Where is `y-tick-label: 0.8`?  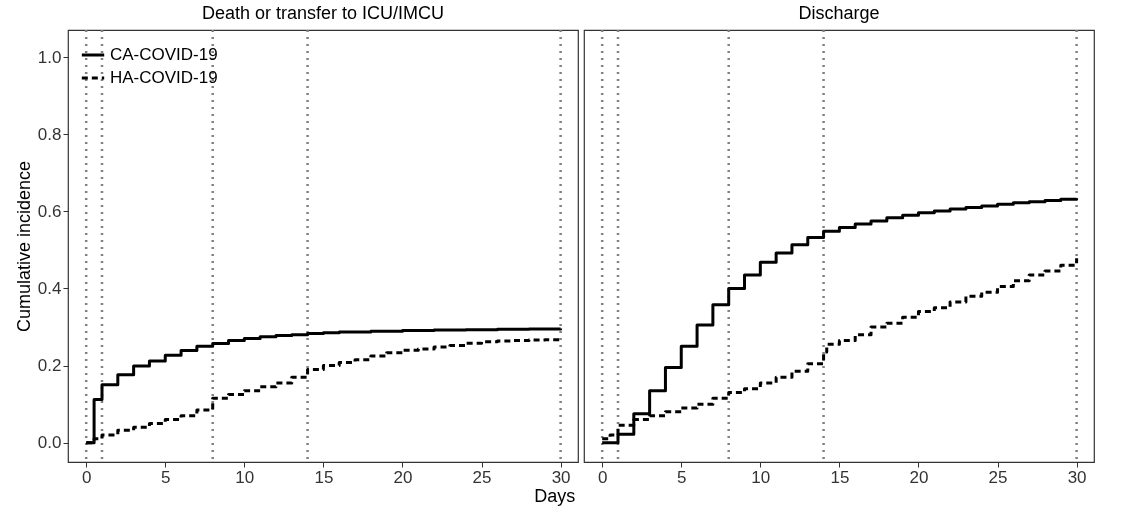 y-tick-label: 0.8 is located at coordinates (49, 134).